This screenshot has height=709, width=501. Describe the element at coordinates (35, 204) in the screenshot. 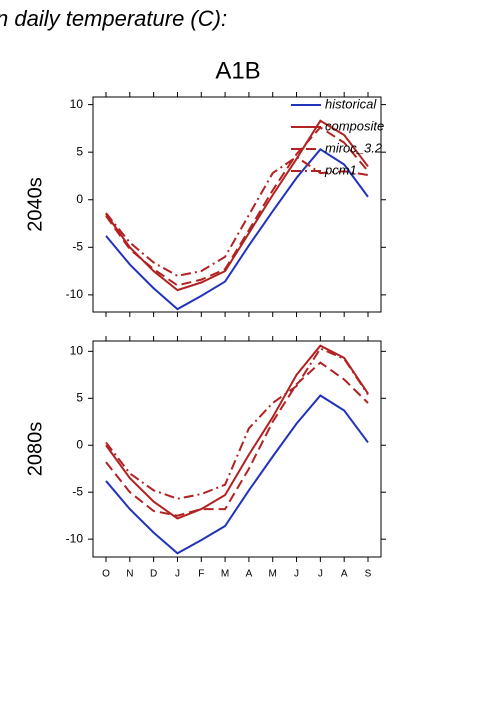

I see `y-axis-label: 2040s` at that location.